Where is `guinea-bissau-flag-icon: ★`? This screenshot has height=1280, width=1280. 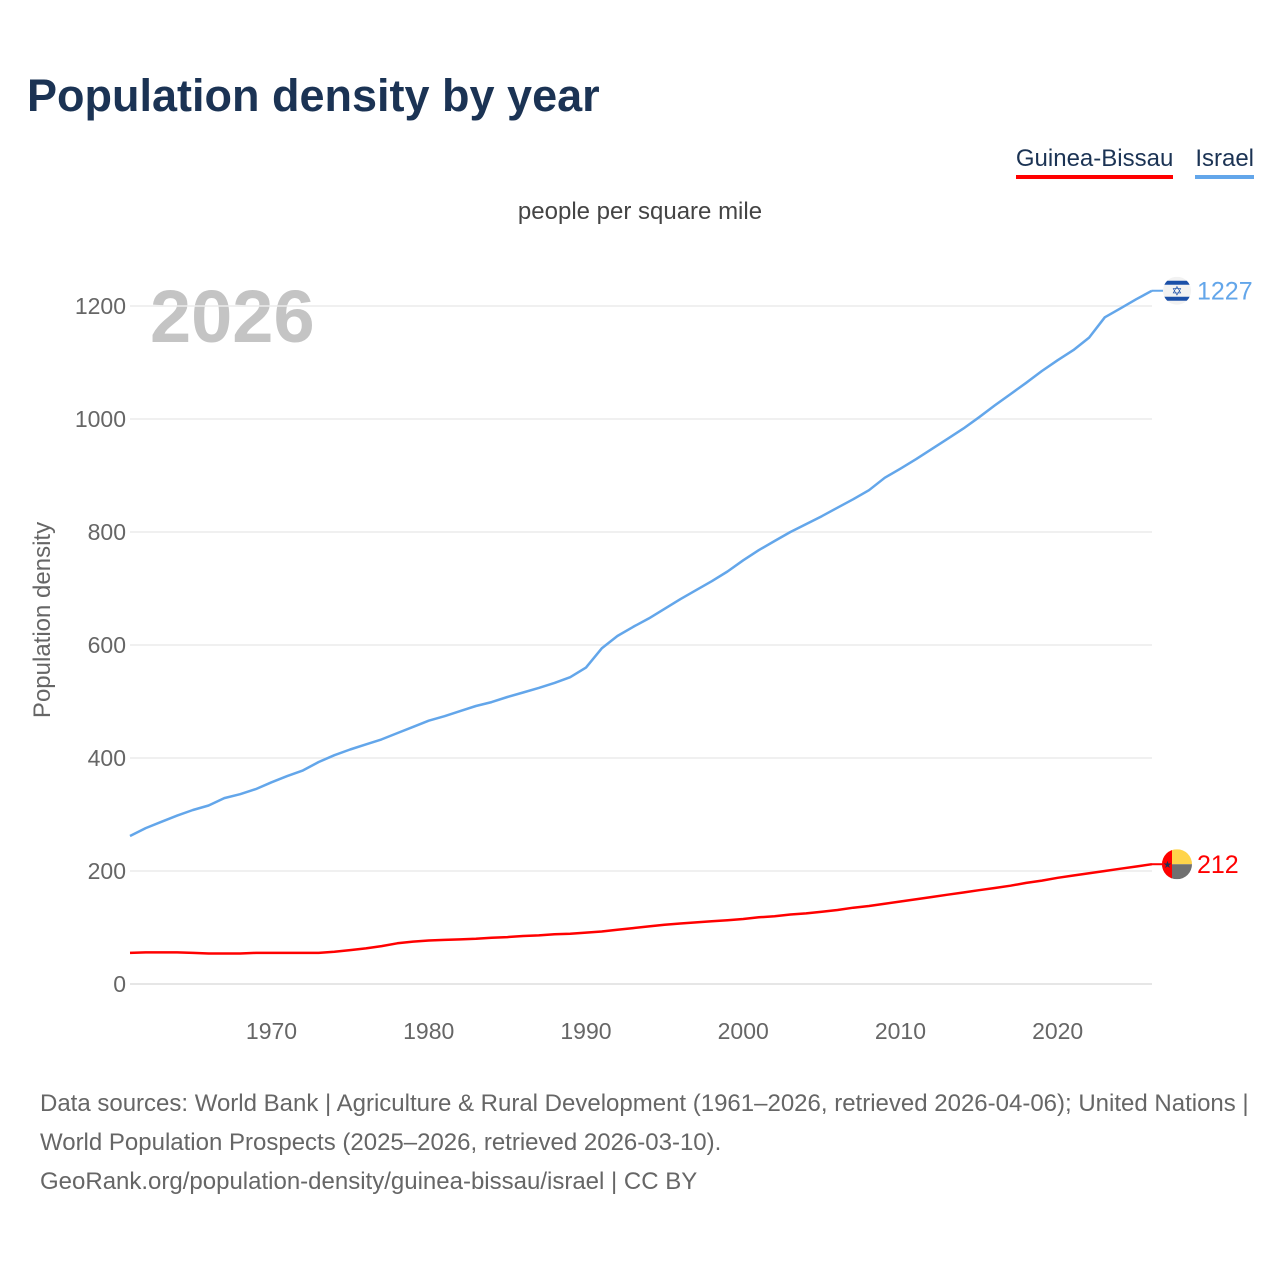 guinea-bissau-flag-icon: ★ is located at coordinates (1177, 864).